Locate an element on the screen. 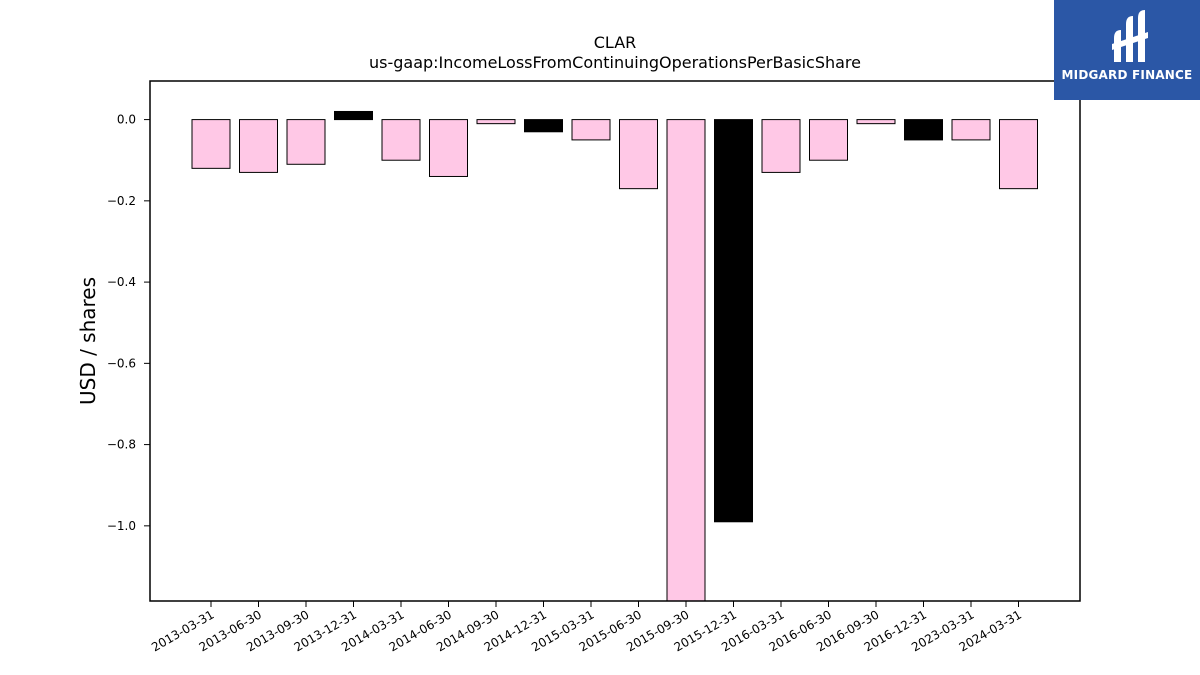 This screenshot has width=1200, height=675. y-ticks: 0.0 −0.2 −0.4 −0.6 −0.8 −1.0 is located at coordinates (128, 323).